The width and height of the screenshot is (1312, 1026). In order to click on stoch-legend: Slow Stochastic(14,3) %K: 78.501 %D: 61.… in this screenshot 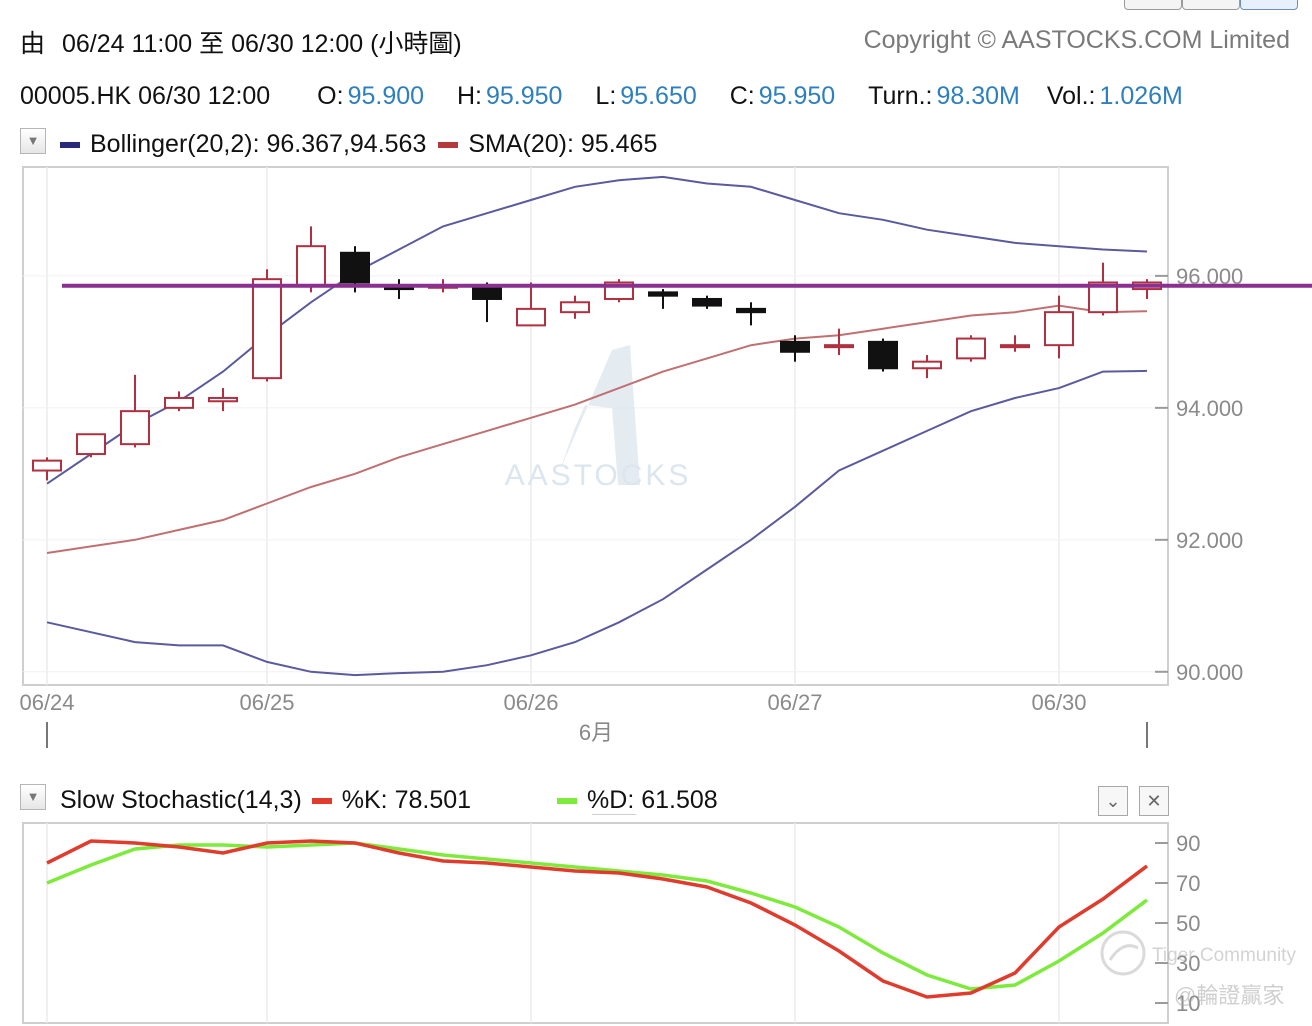, I will do `click(389, 800)`.